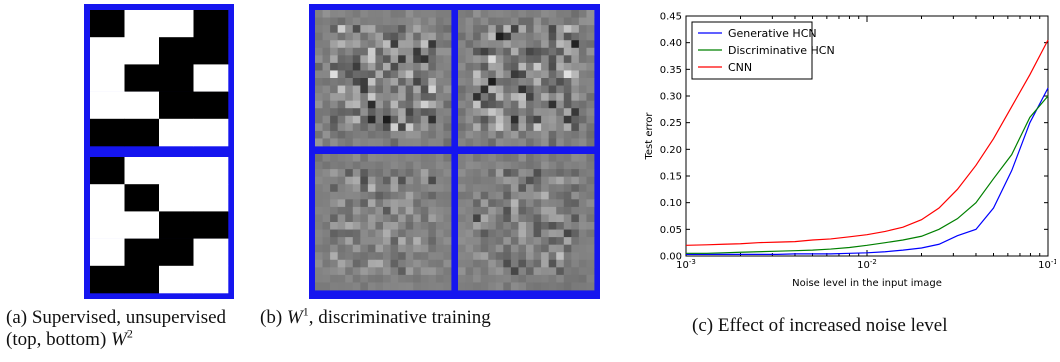 The height and width of the screenshot is (362, 1060). Describe the element at coordinates (671, 150) in the screenshot. I see `y-tick-label: 0.20` at that location.